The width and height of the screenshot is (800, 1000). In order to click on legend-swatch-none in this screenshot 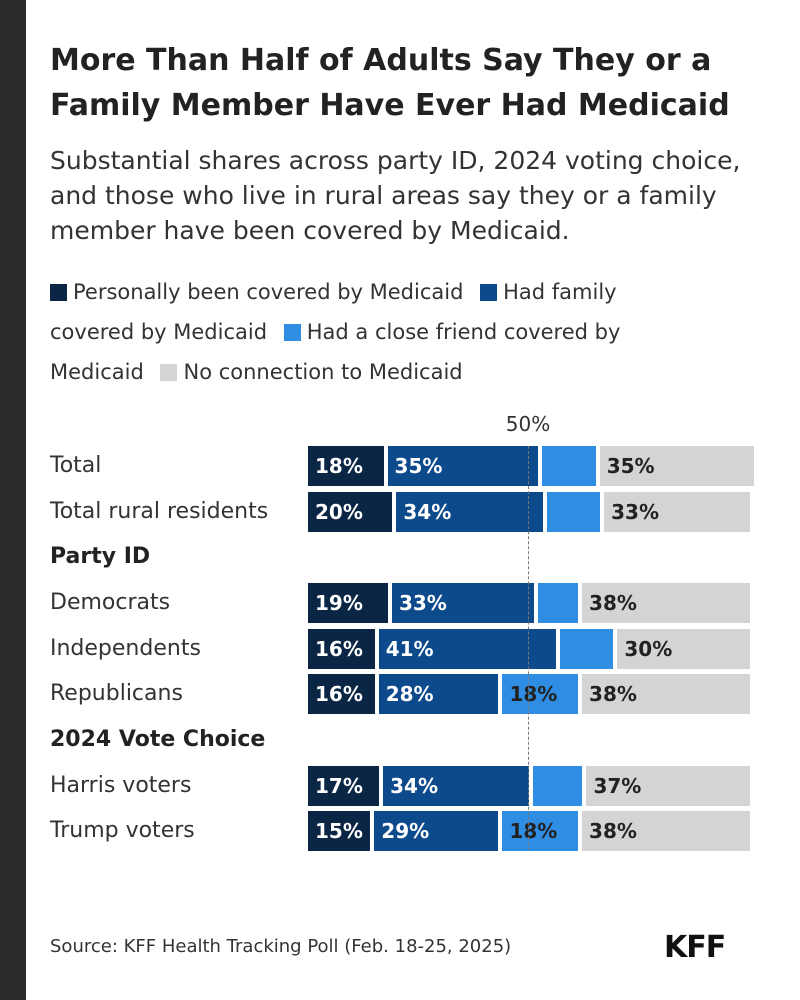, I will do `click(169, 372)`.